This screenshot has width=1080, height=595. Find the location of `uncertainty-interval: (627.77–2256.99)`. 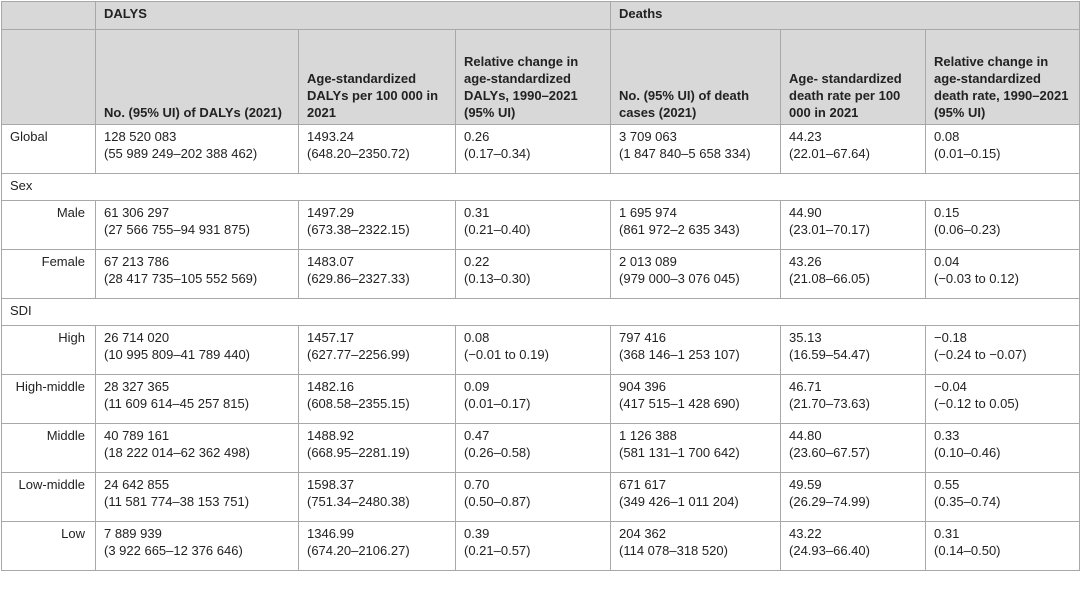

uncertainty-interval: (627.77–2256.99) is located at coordinates (358, 354).